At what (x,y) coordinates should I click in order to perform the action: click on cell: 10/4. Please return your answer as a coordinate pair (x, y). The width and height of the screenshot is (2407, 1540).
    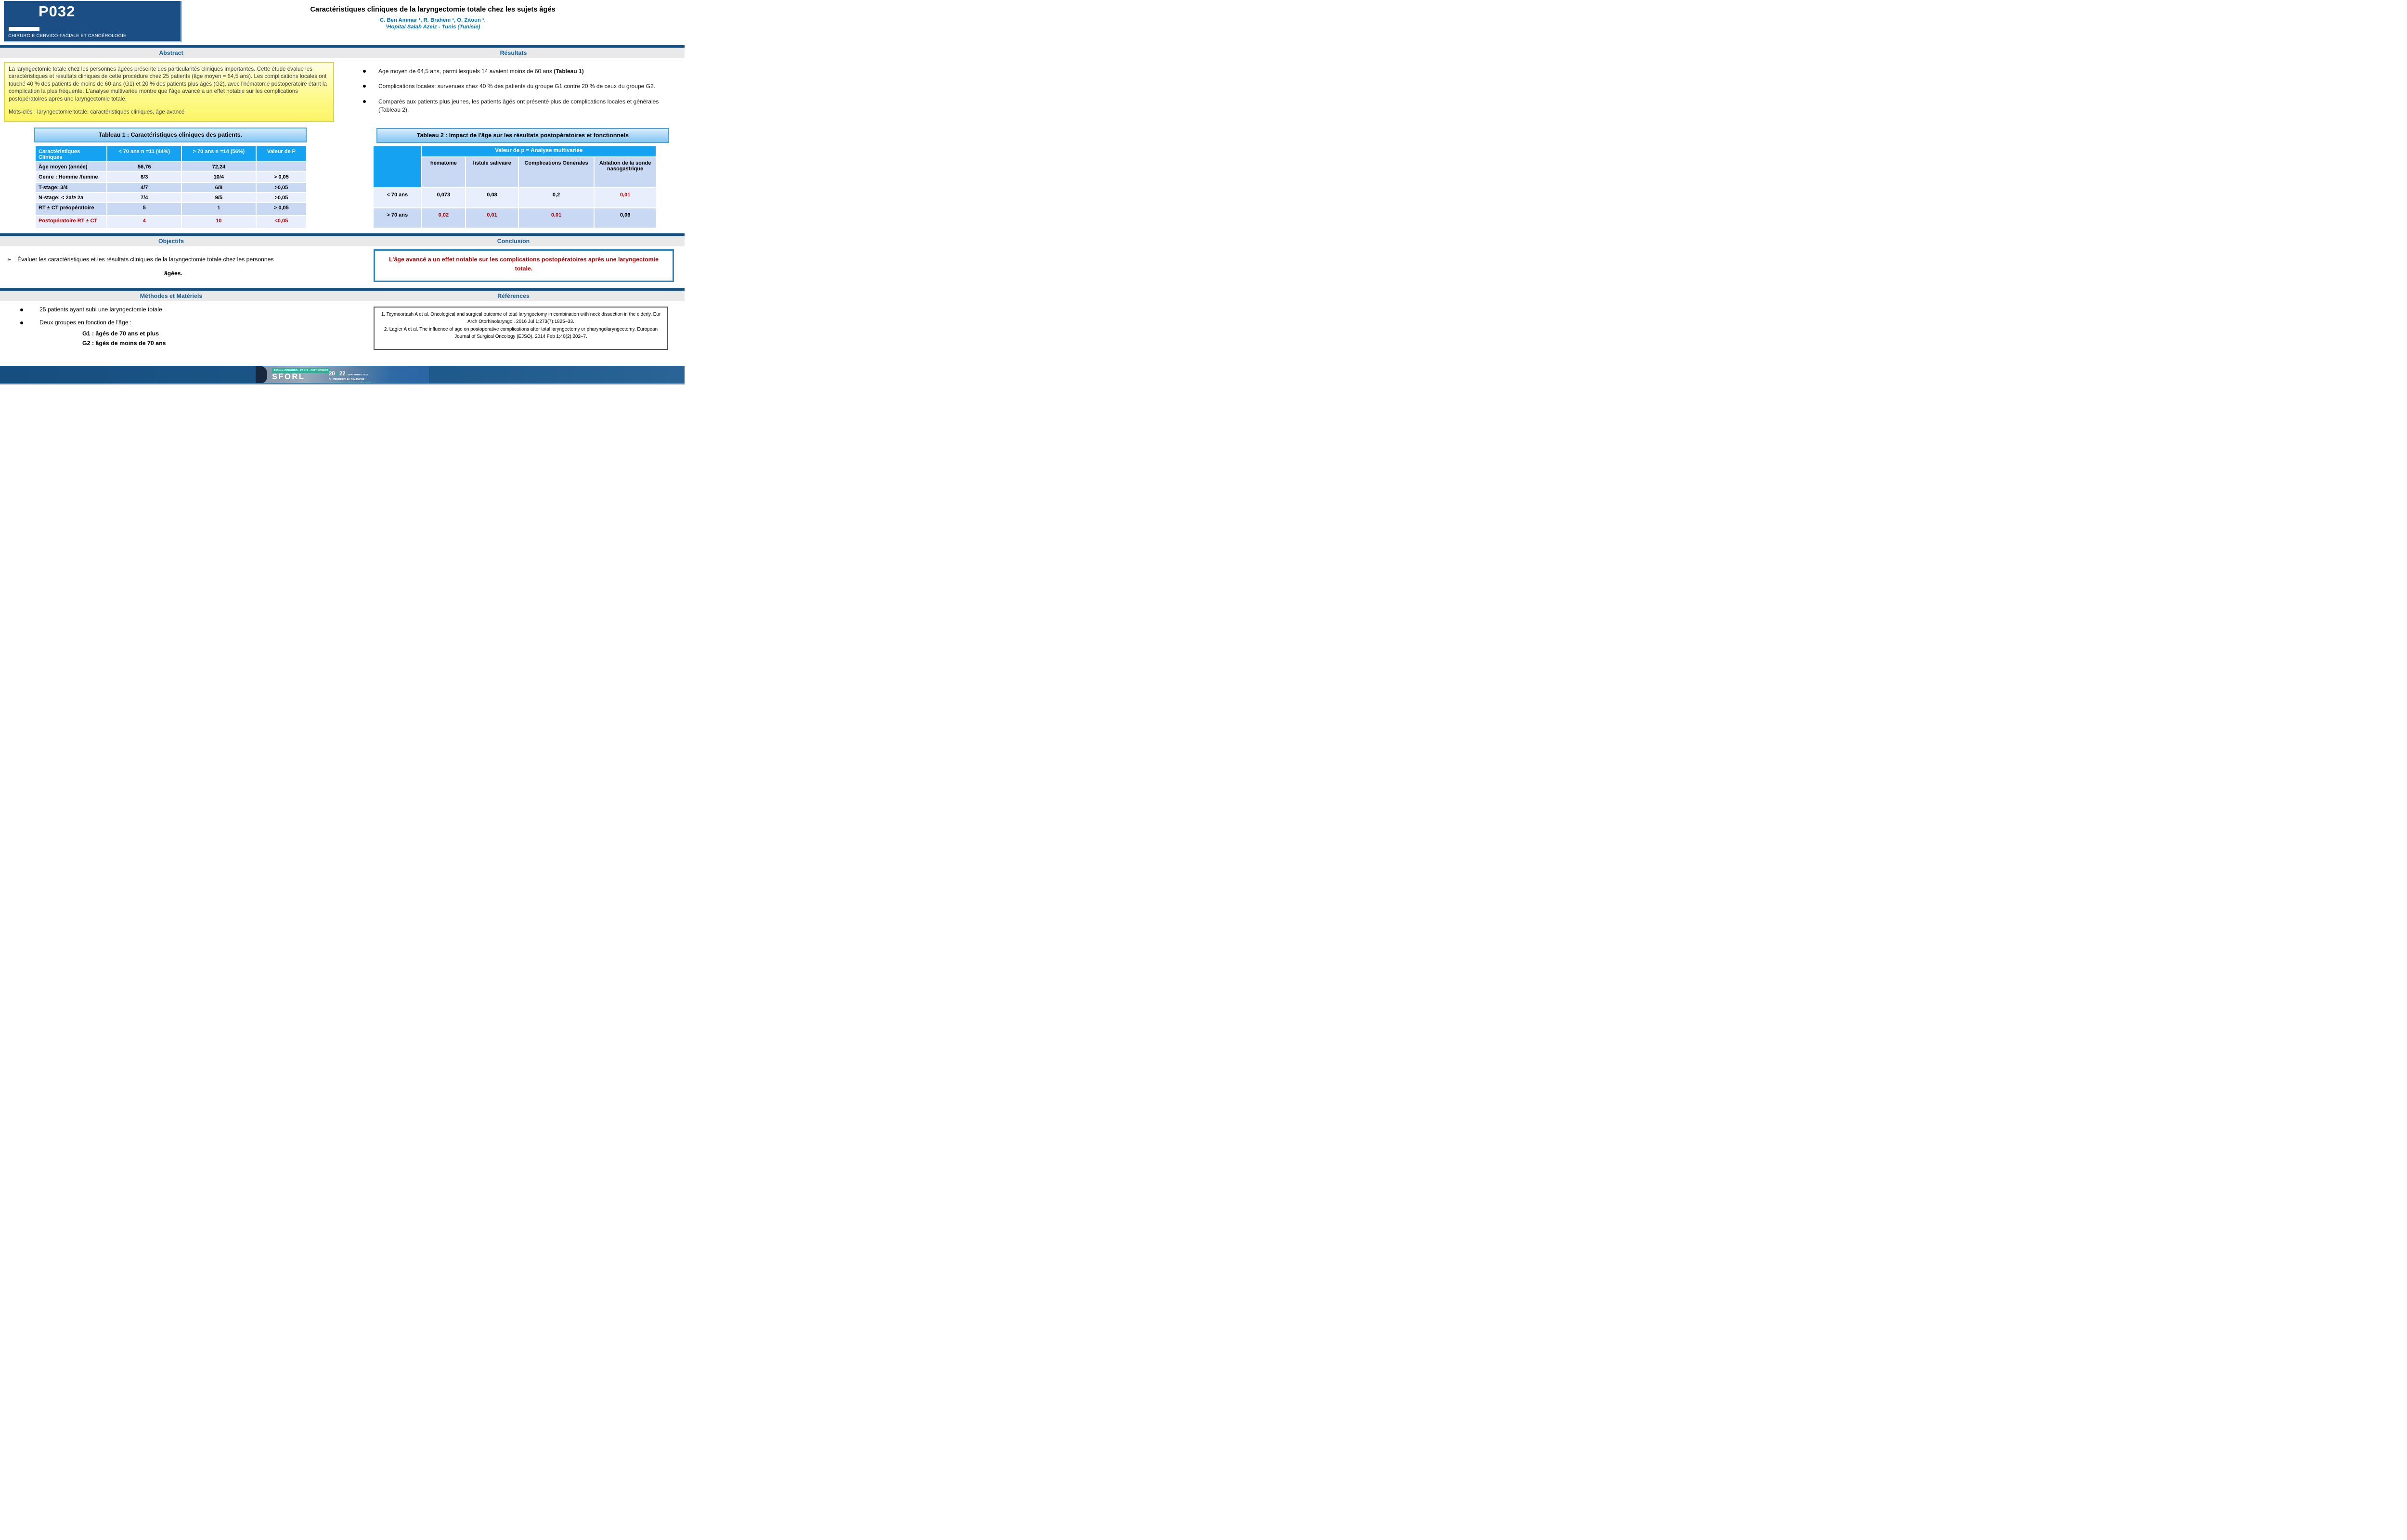
    Looking at the image, I should click on (219, 177).